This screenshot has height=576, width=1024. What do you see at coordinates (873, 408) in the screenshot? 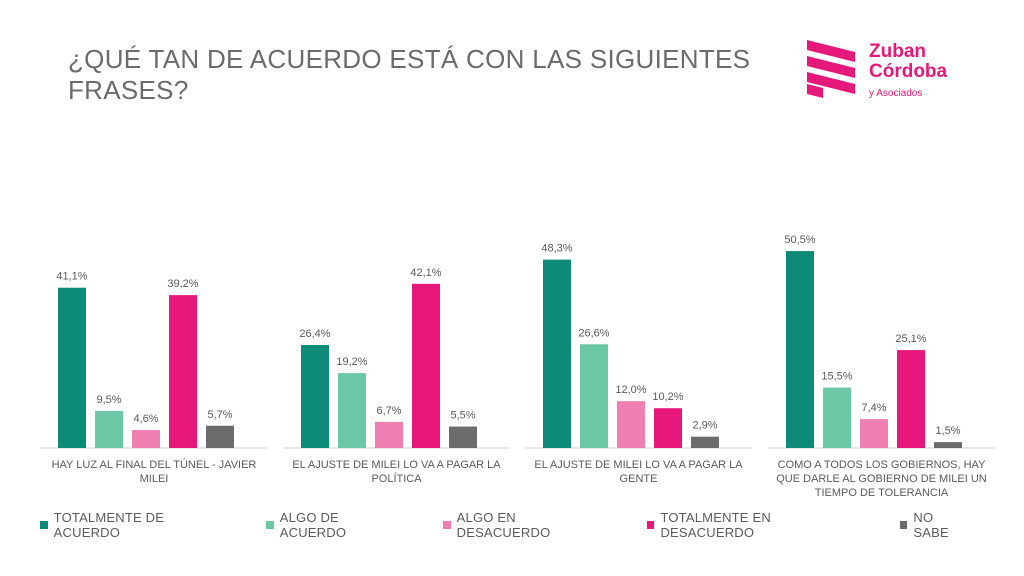
I see `data-label-3-group-4: 7,4%` at bounding box center [873, 408].